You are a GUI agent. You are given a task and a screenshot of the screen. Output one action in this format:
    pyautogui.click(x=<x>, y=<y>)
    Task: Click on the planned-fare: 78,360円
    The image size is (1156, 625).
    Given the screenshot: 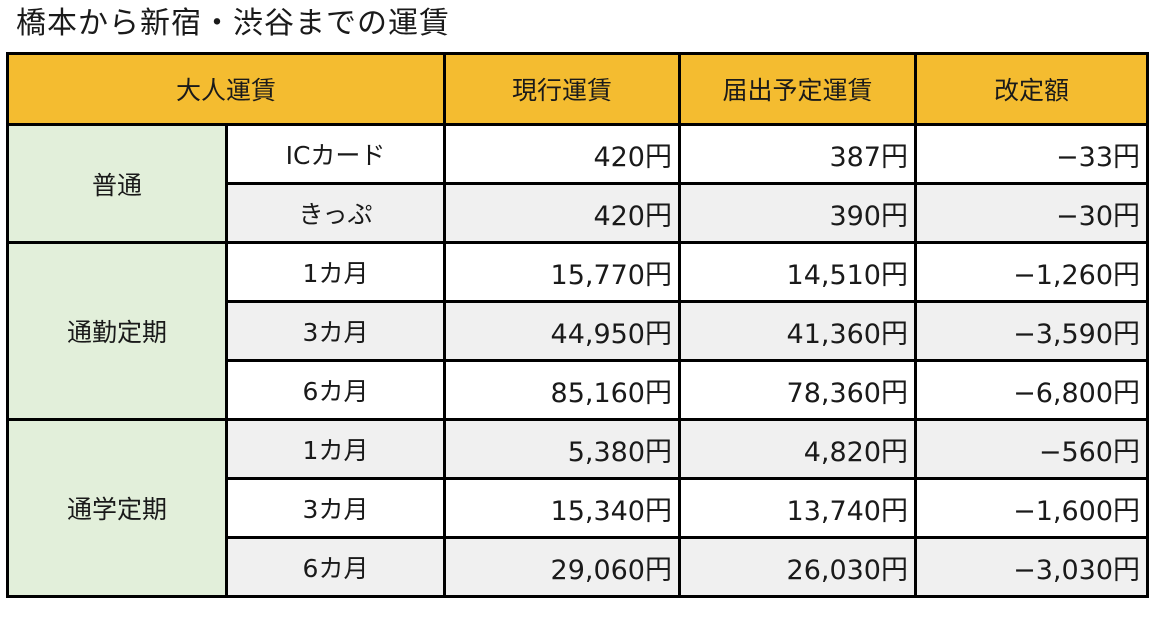 What is the action you would take?
    pyautogui.click(x=797, y=390)
    